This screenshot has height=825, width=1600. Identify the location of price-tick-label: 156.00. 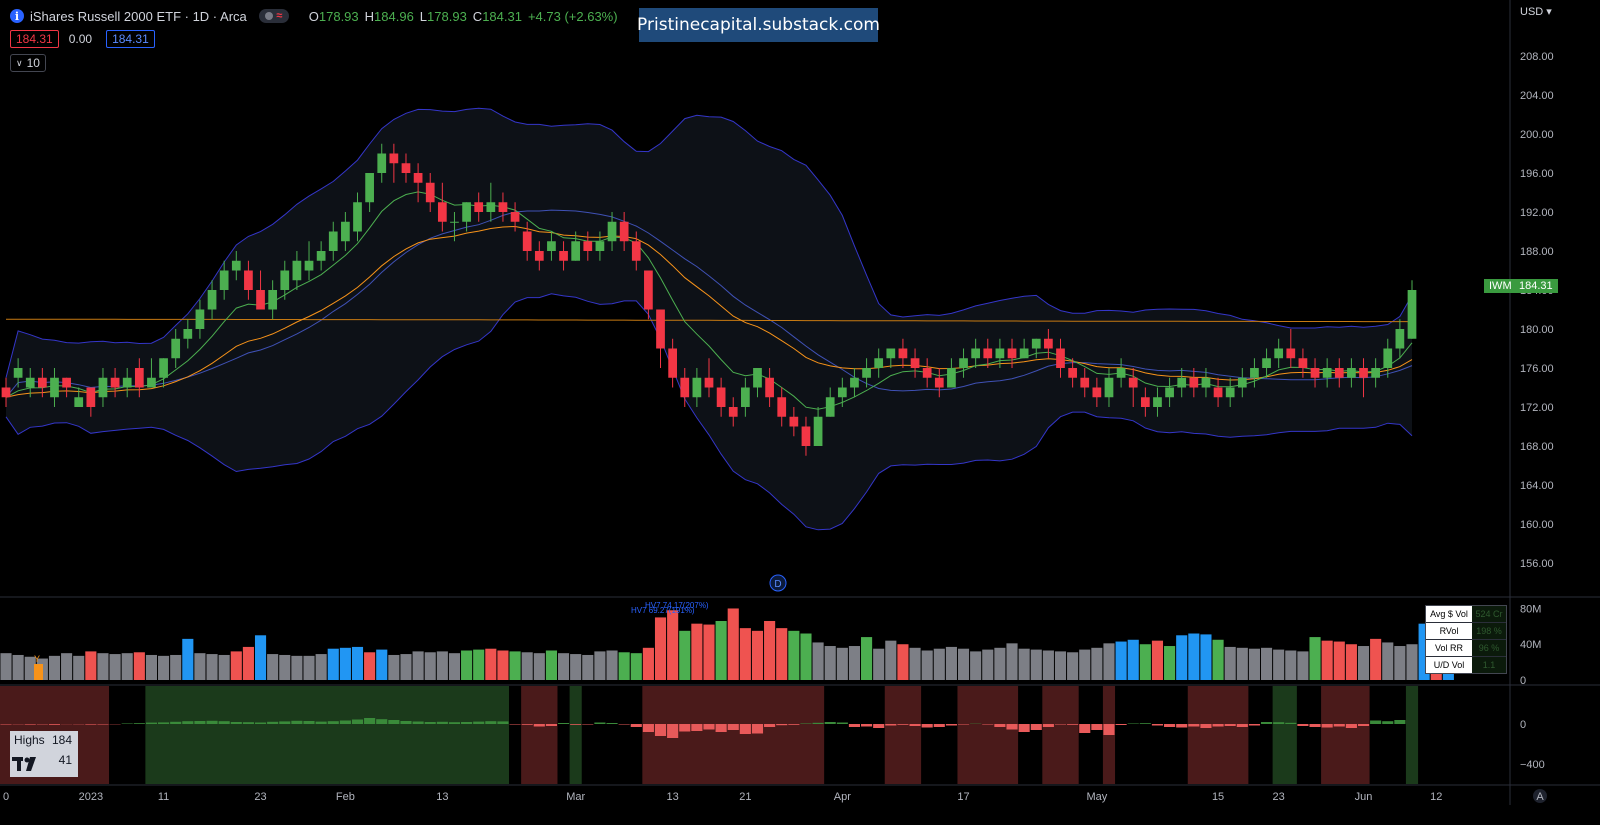
(1537, 564).